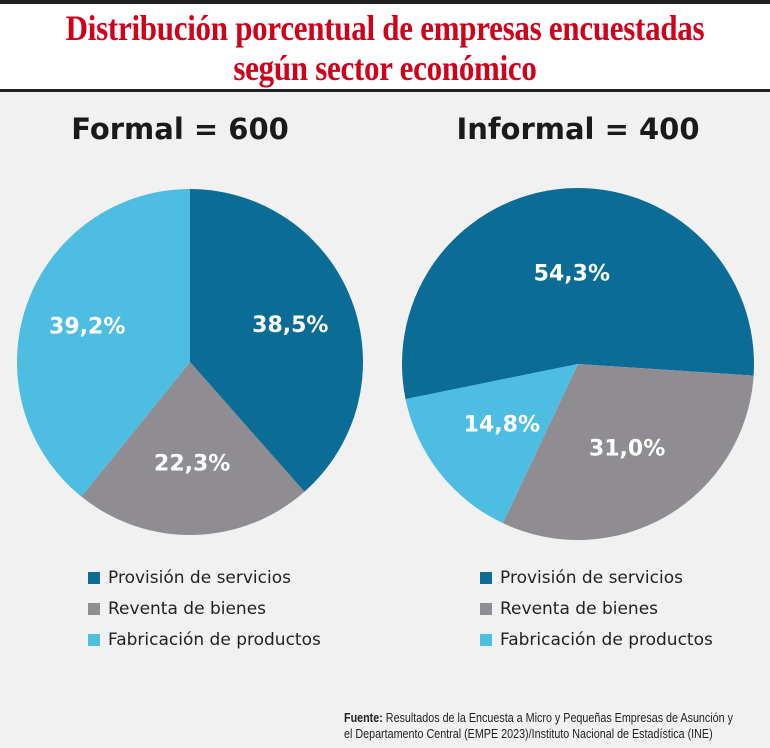  Describe the element at coordinates (180, 129) in the screenshot. I see `formal-pie-title: Formal = 600` at that location.